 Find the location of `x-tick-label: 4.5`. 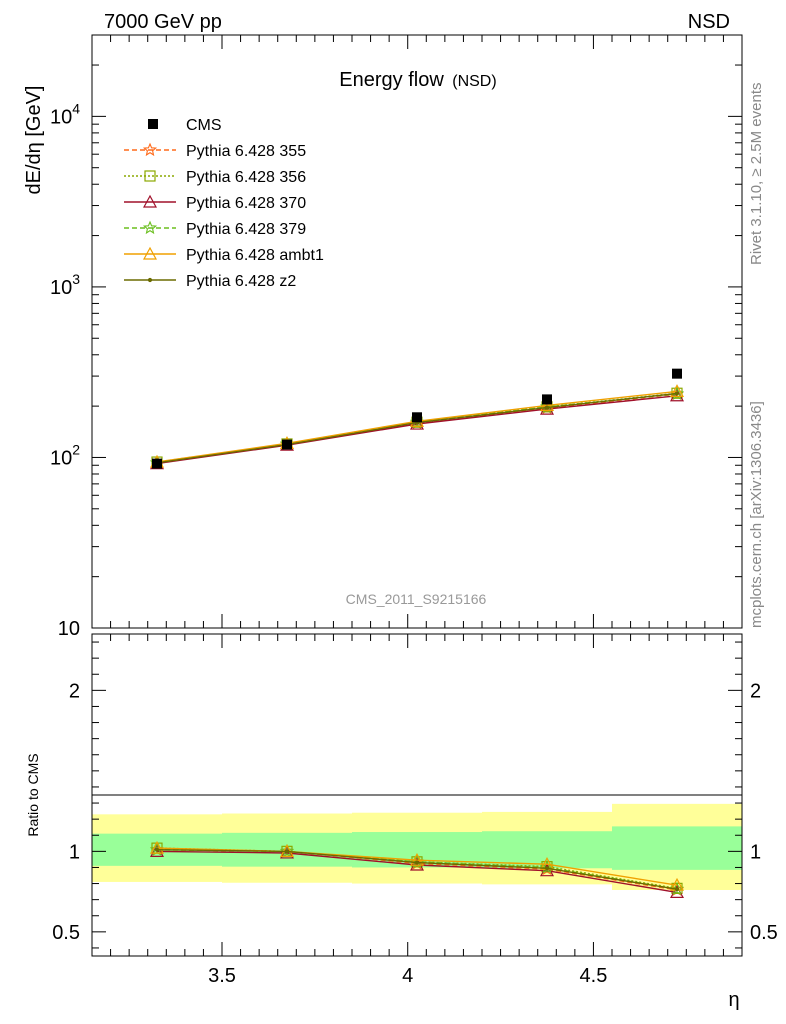

x-tick-label: 4.5 is located at coordinates (594, 976).